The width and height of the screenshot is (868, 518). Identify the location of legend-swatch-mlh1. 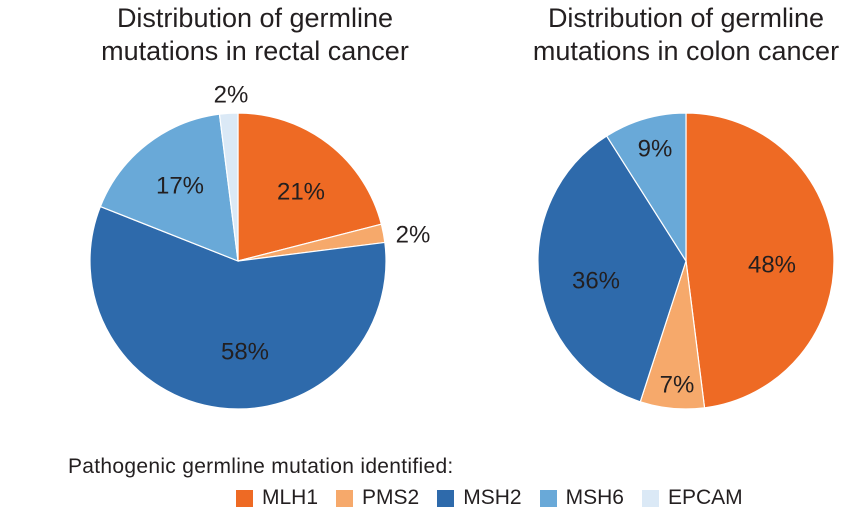
(244, 498).